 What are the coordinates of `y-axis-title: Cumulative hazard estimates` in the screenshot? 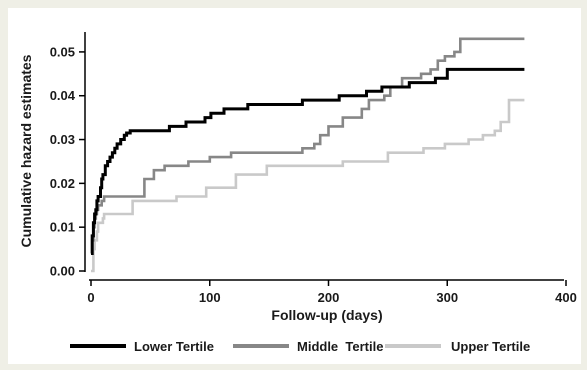 It's located at (26, 150).